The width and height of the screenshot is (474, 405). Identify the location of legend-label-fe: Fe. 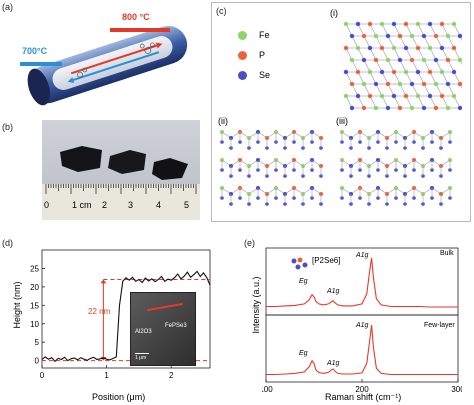
(264, 35).